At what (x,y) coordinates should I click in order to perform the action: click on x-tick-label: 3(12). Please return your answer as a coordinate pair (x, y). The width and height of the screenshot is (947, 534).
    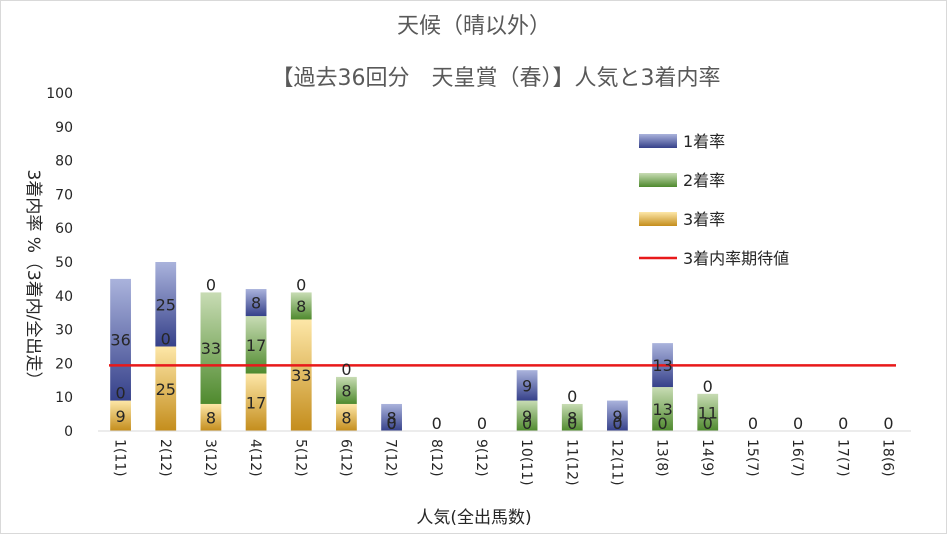
    Looking at the image, I should click on (210, 458).